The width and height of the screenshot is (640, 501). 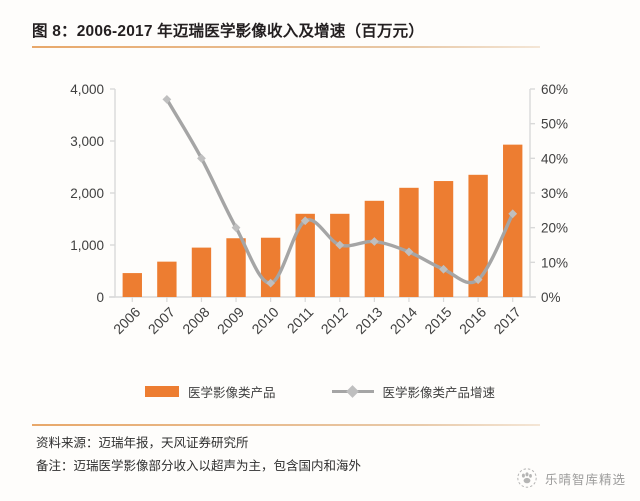 I want to click on x-axis-label-2014: 2014, so click(x=403, y=320).